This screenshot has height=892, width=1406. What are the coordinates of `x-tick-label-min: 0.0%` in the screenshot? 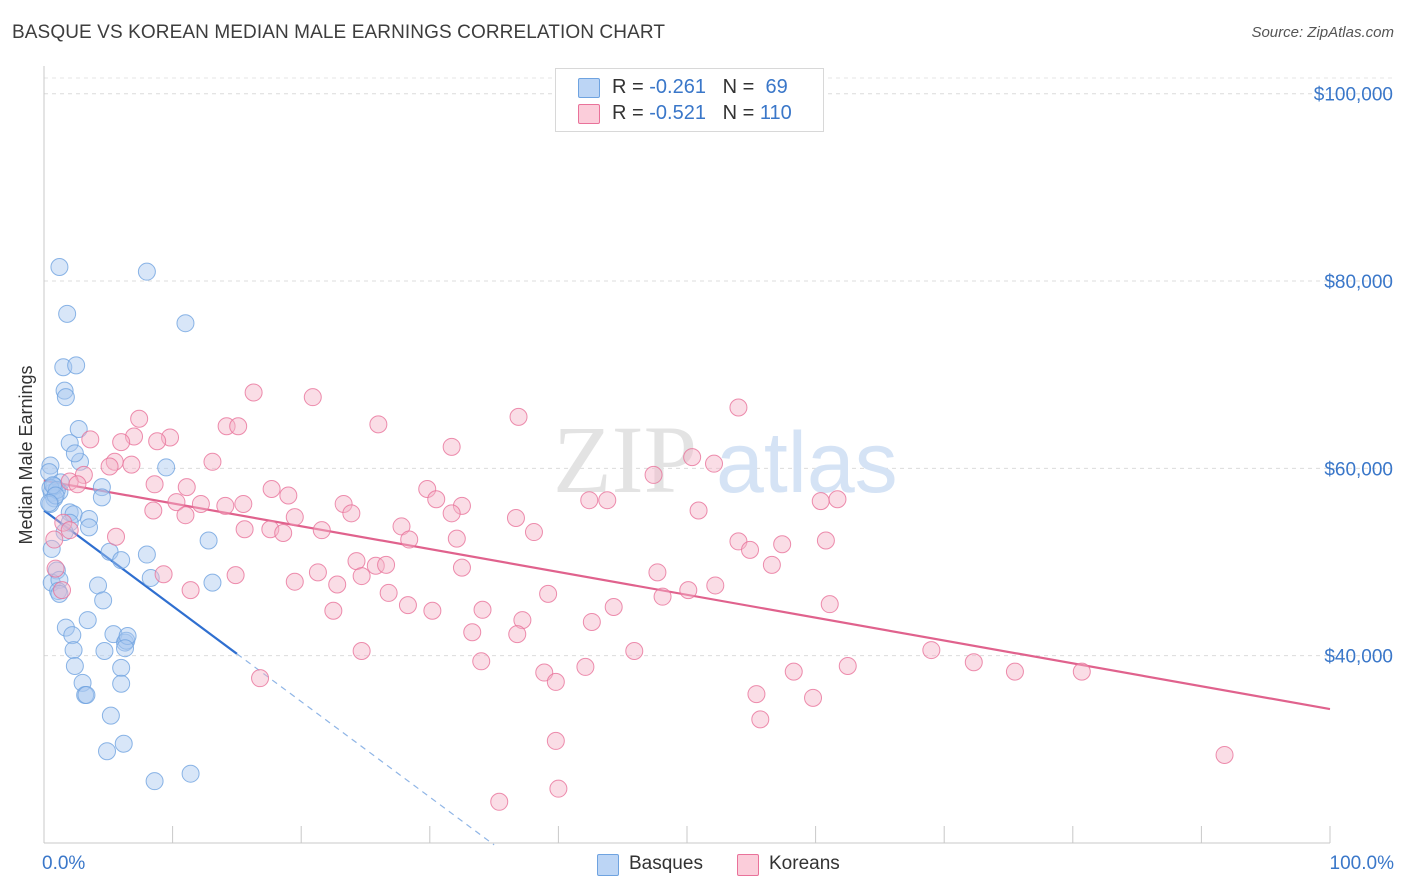 It's located at (63, 863).